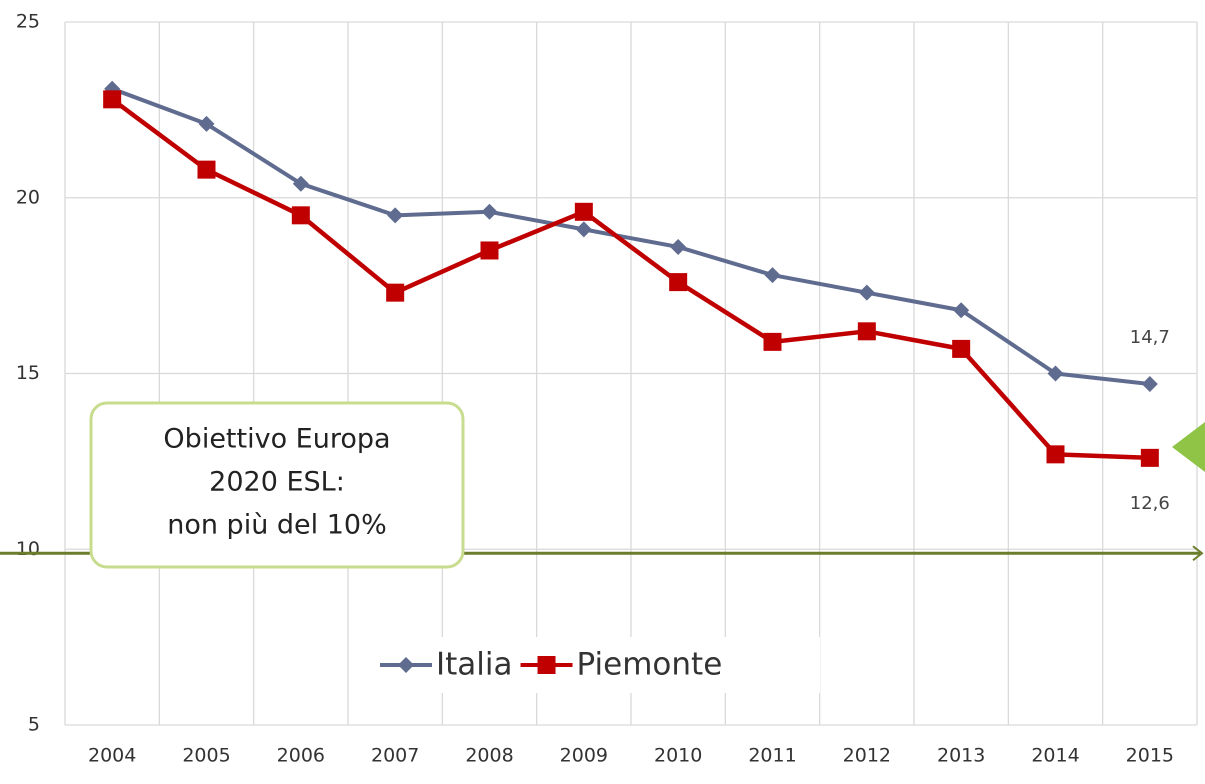 The image size is (1205, 784). Describe the element at coordinates (1150, 756) in the screenshot. I see `x-tick-label: 2015` at that location.